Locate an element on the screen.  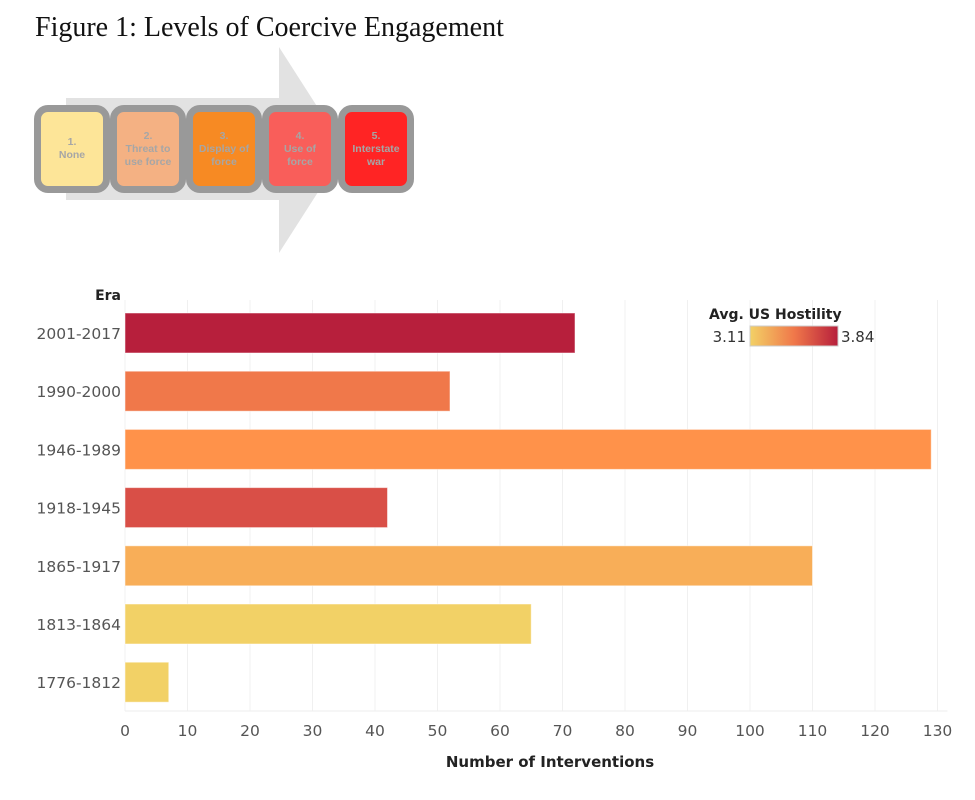
level-label: use force is located at coordinates (148, 161).